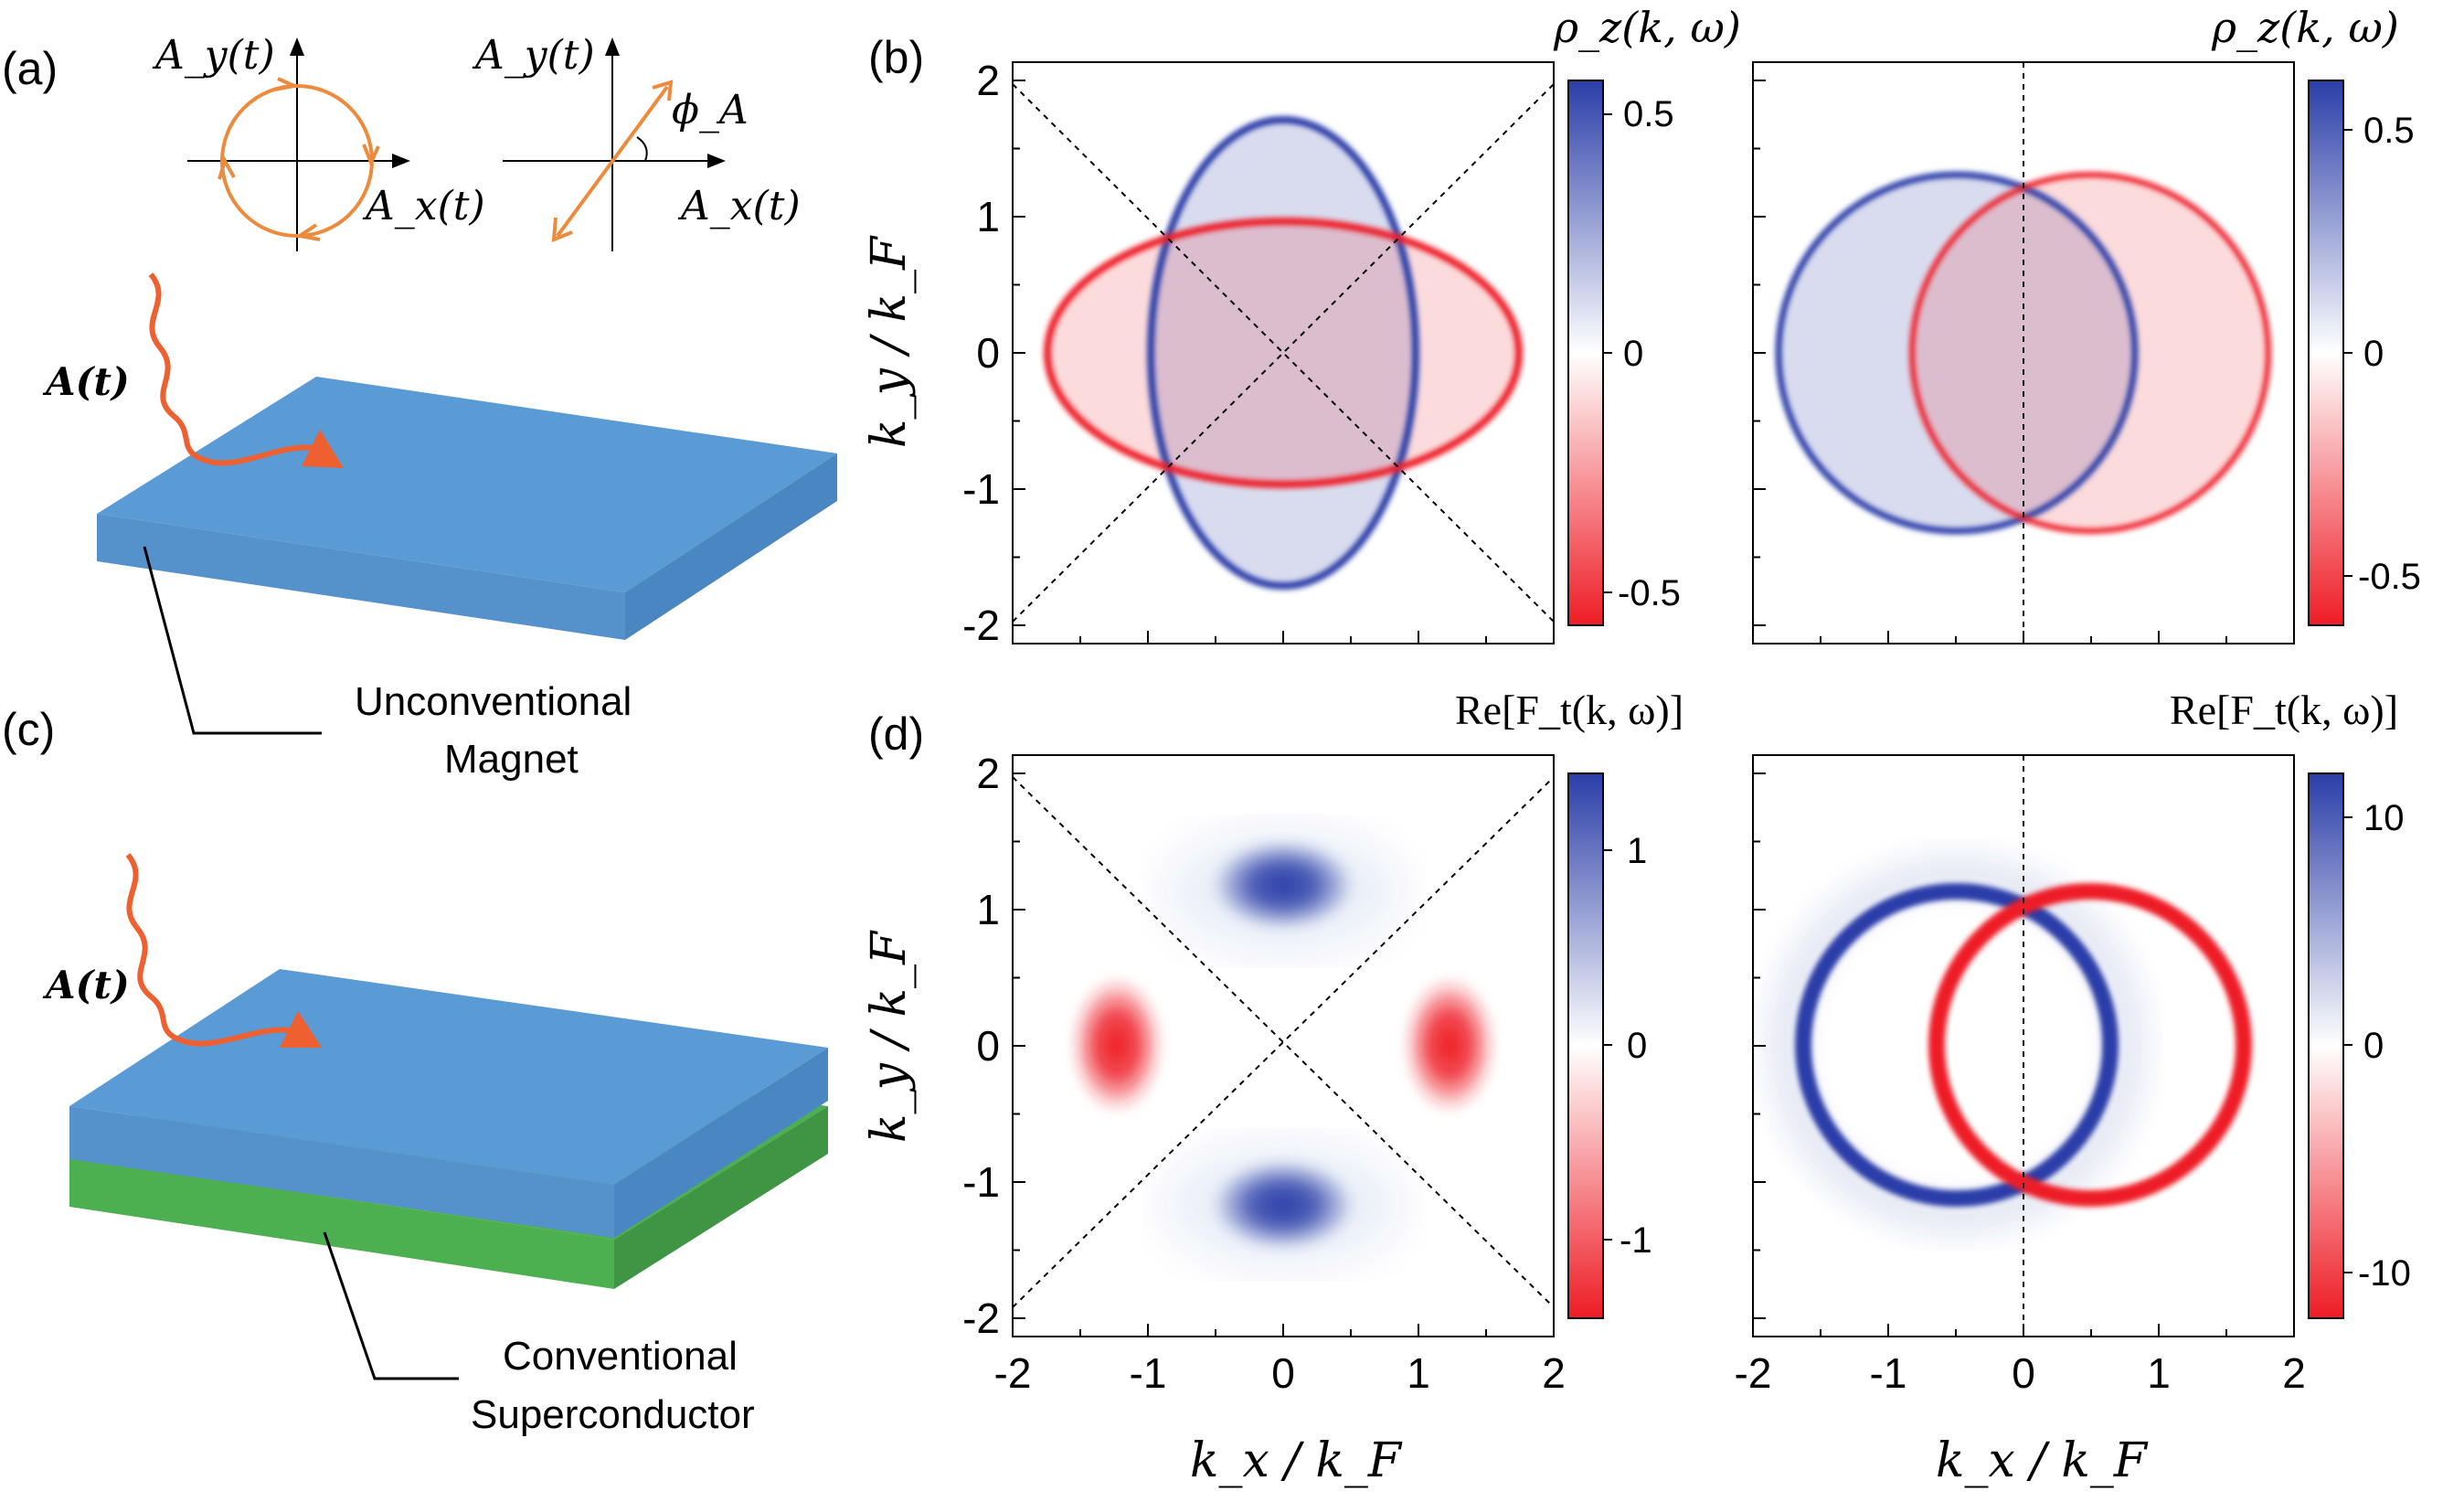 The width and height of the screenshot is (2464, 1502). Describe the element at coordinates (988, 80) in the screenshot. I see `ytick-label-bl: 2` at that location.